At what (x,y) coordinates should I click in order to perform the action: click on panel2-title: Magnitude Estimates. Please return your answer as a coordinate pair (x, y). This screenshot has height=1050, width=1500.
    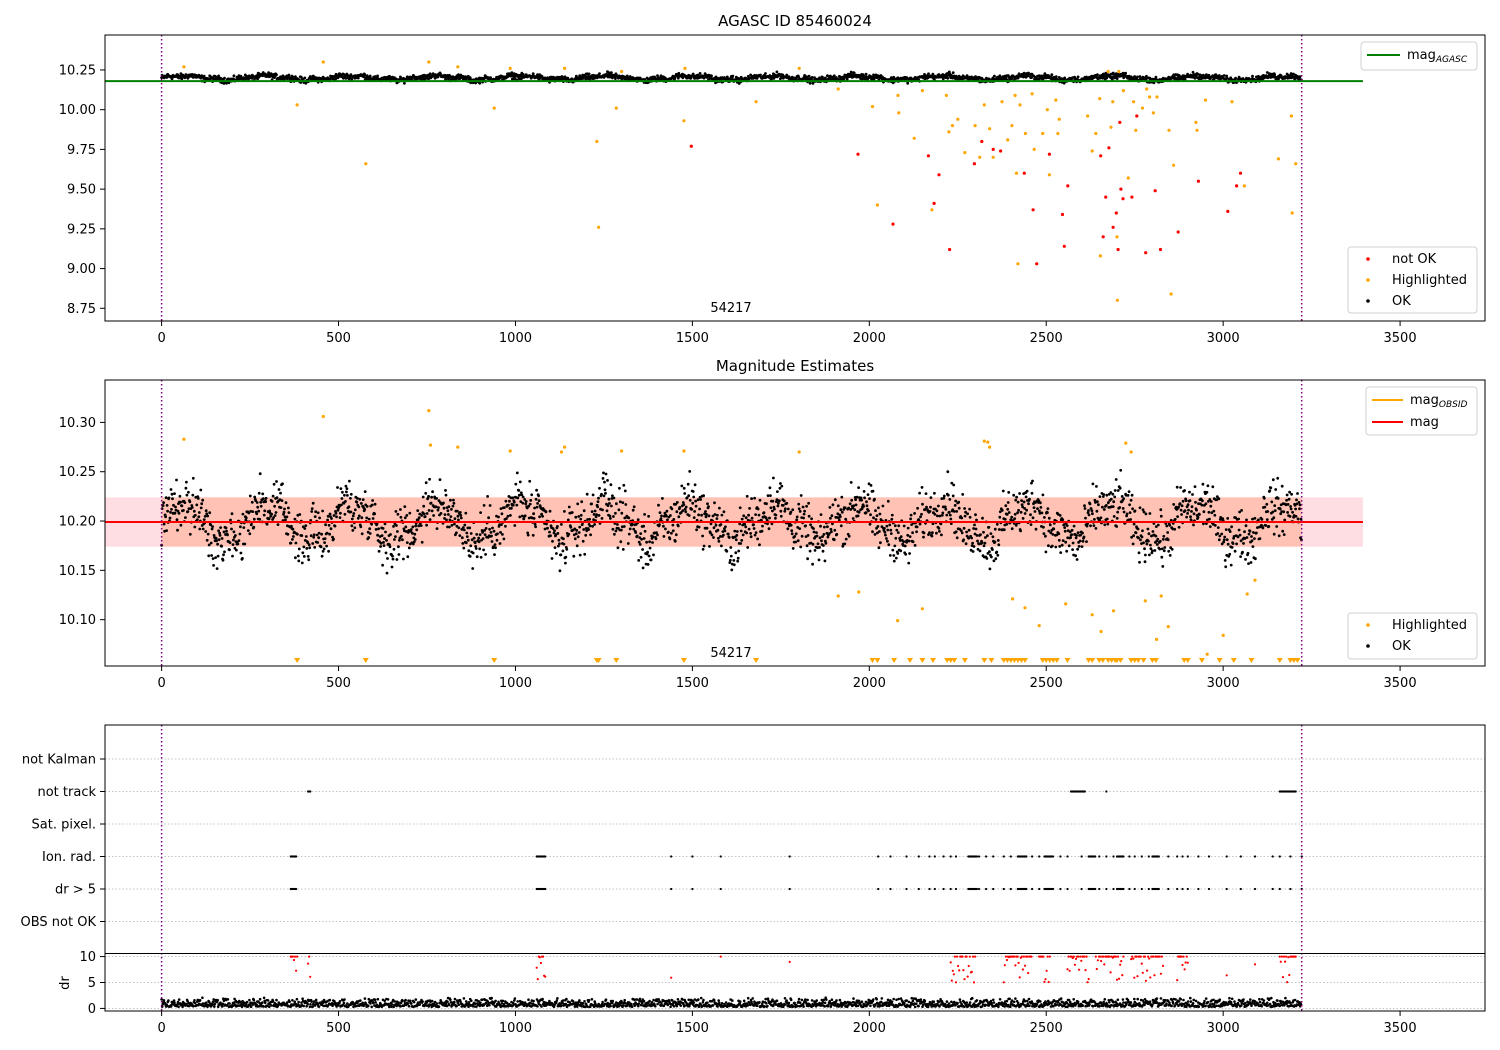
    Looking at the image, I should click on (795, 366).